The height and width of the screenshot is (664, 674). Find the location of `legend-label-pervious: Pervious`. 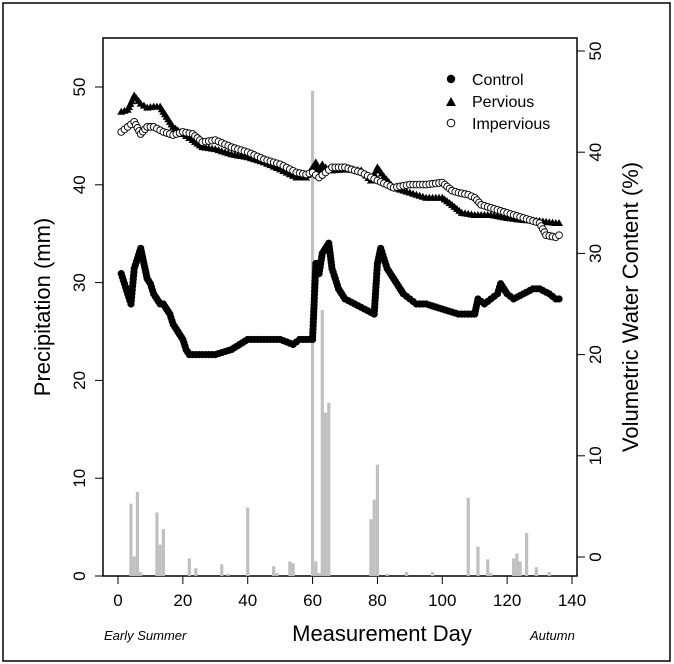

legend-label-pervious: Pervious is located at coordinates (503, 102).